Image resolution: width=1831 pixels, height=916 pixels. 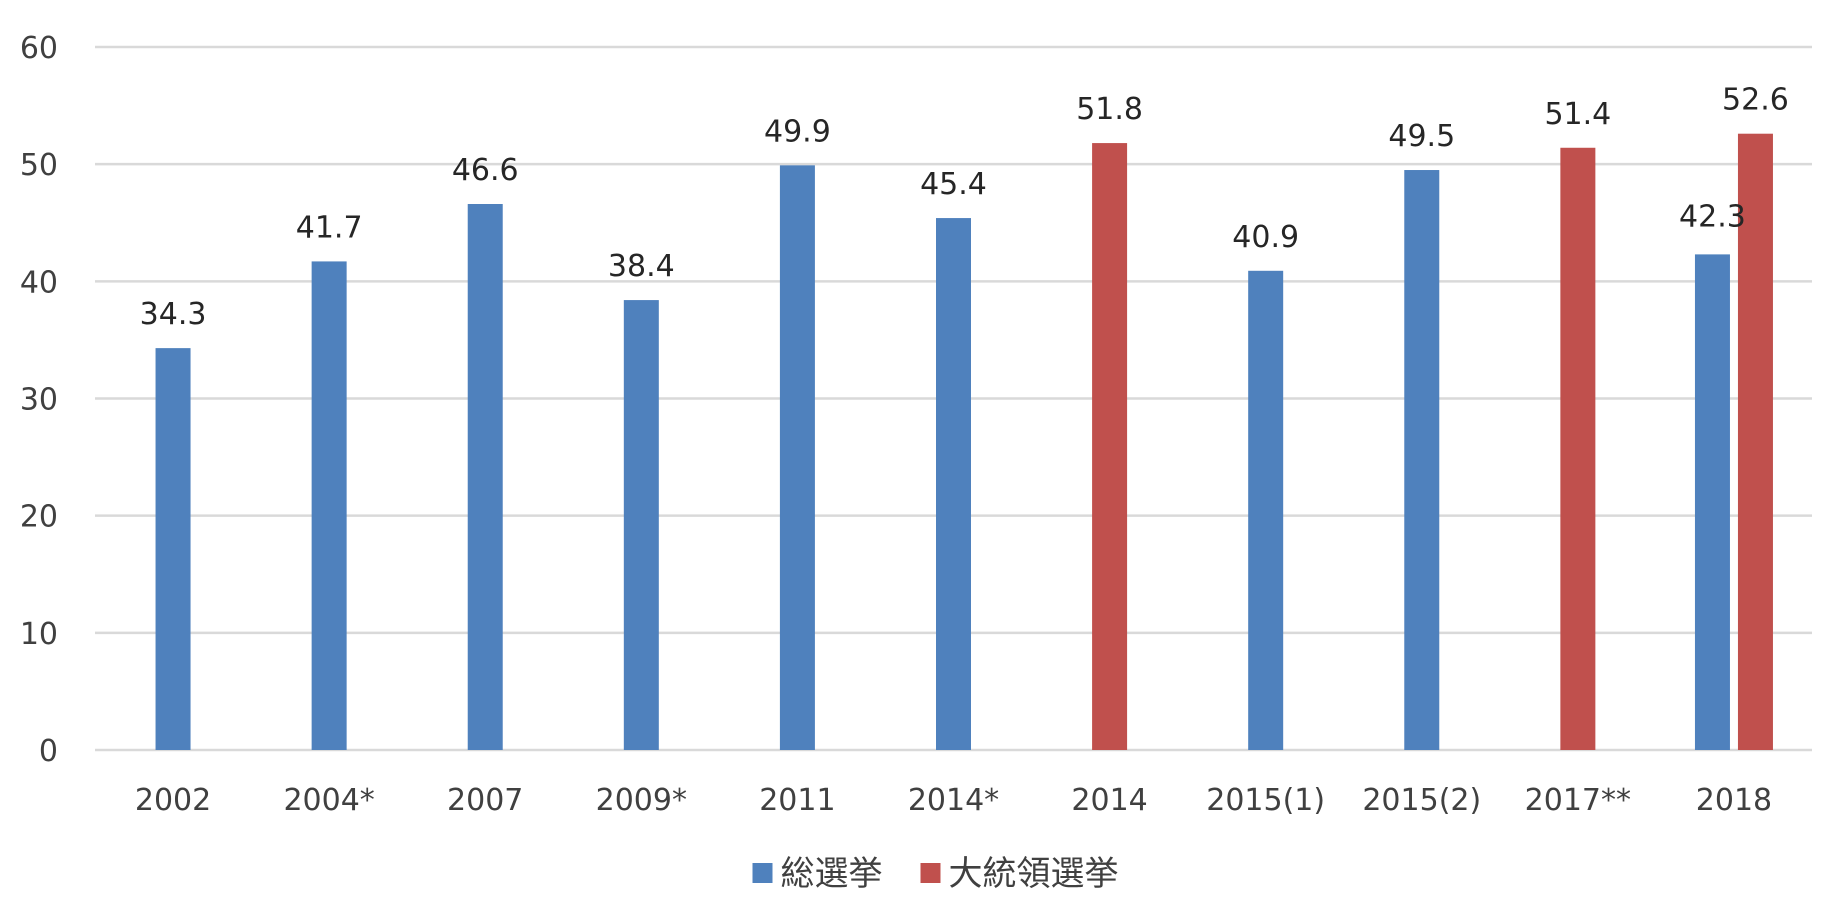 What do you see at coordinates (39, 517) in the screenshot?
I see `y-tick-label: 20` at bounding box center [39, 517].